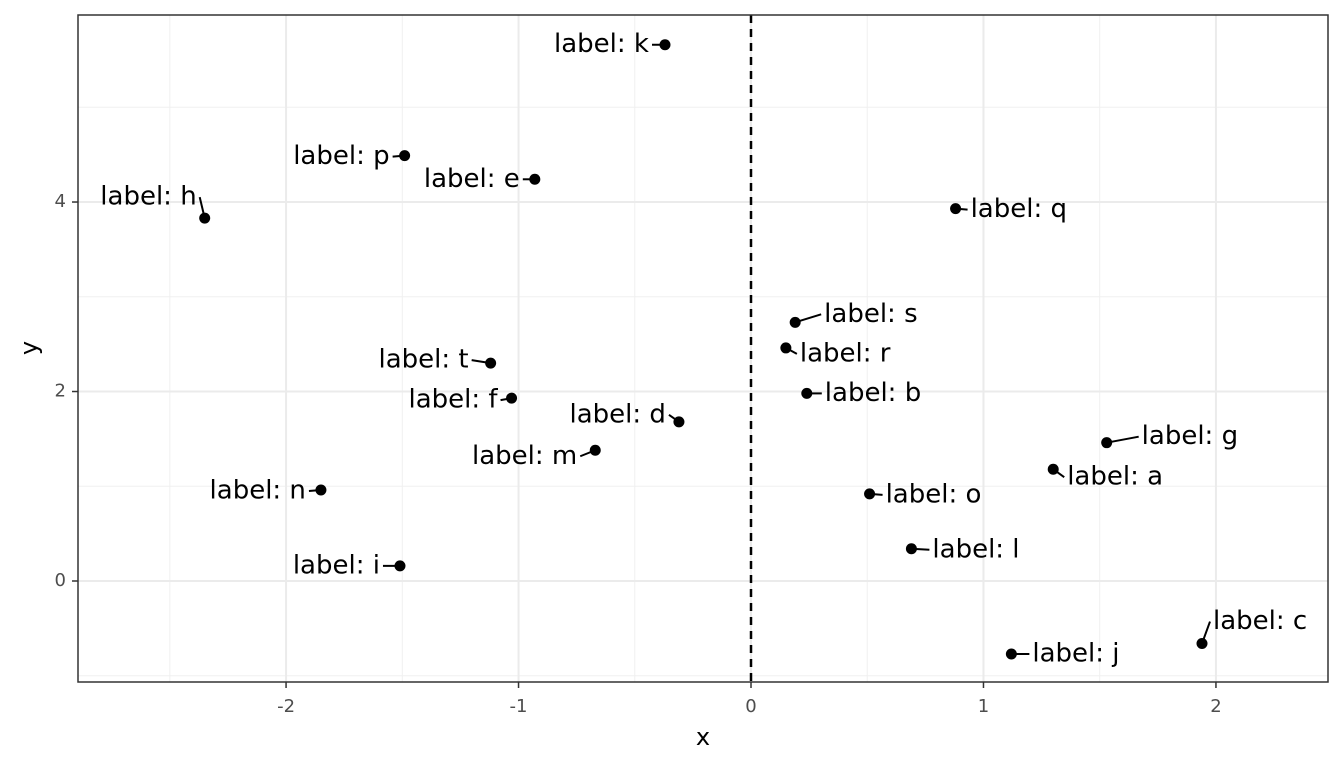 The image size is (1344, 772). What do you see at coordinates (424, 360) in the screenshot?
I see `point-label: label: t` at bounding box center [424, 360].